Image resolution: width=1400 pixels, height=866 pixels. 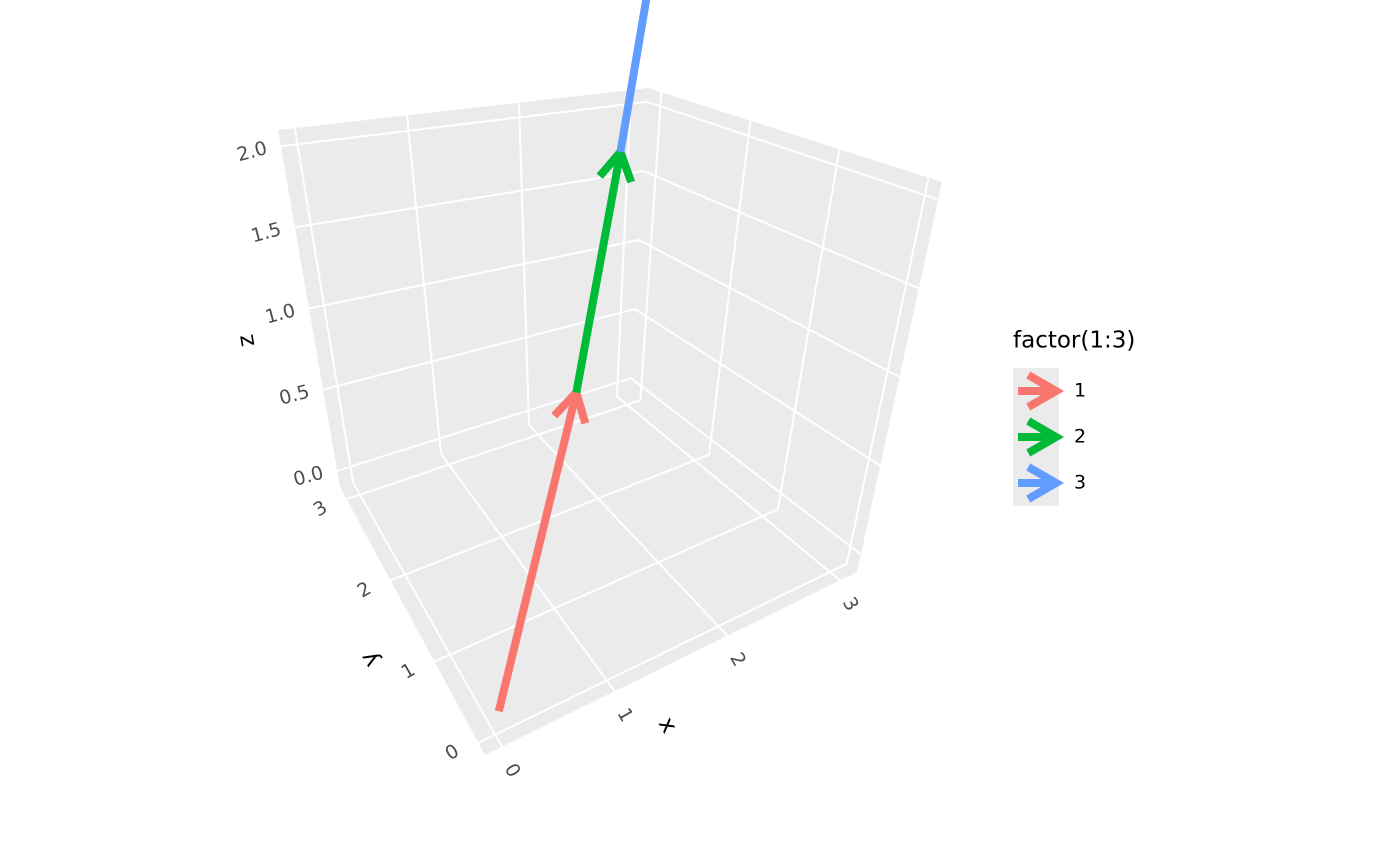 What do you see at coordinates (252, 151) in the screenshot?
I see `z-tick-label: 2.0` at bounding box center [252, 151].